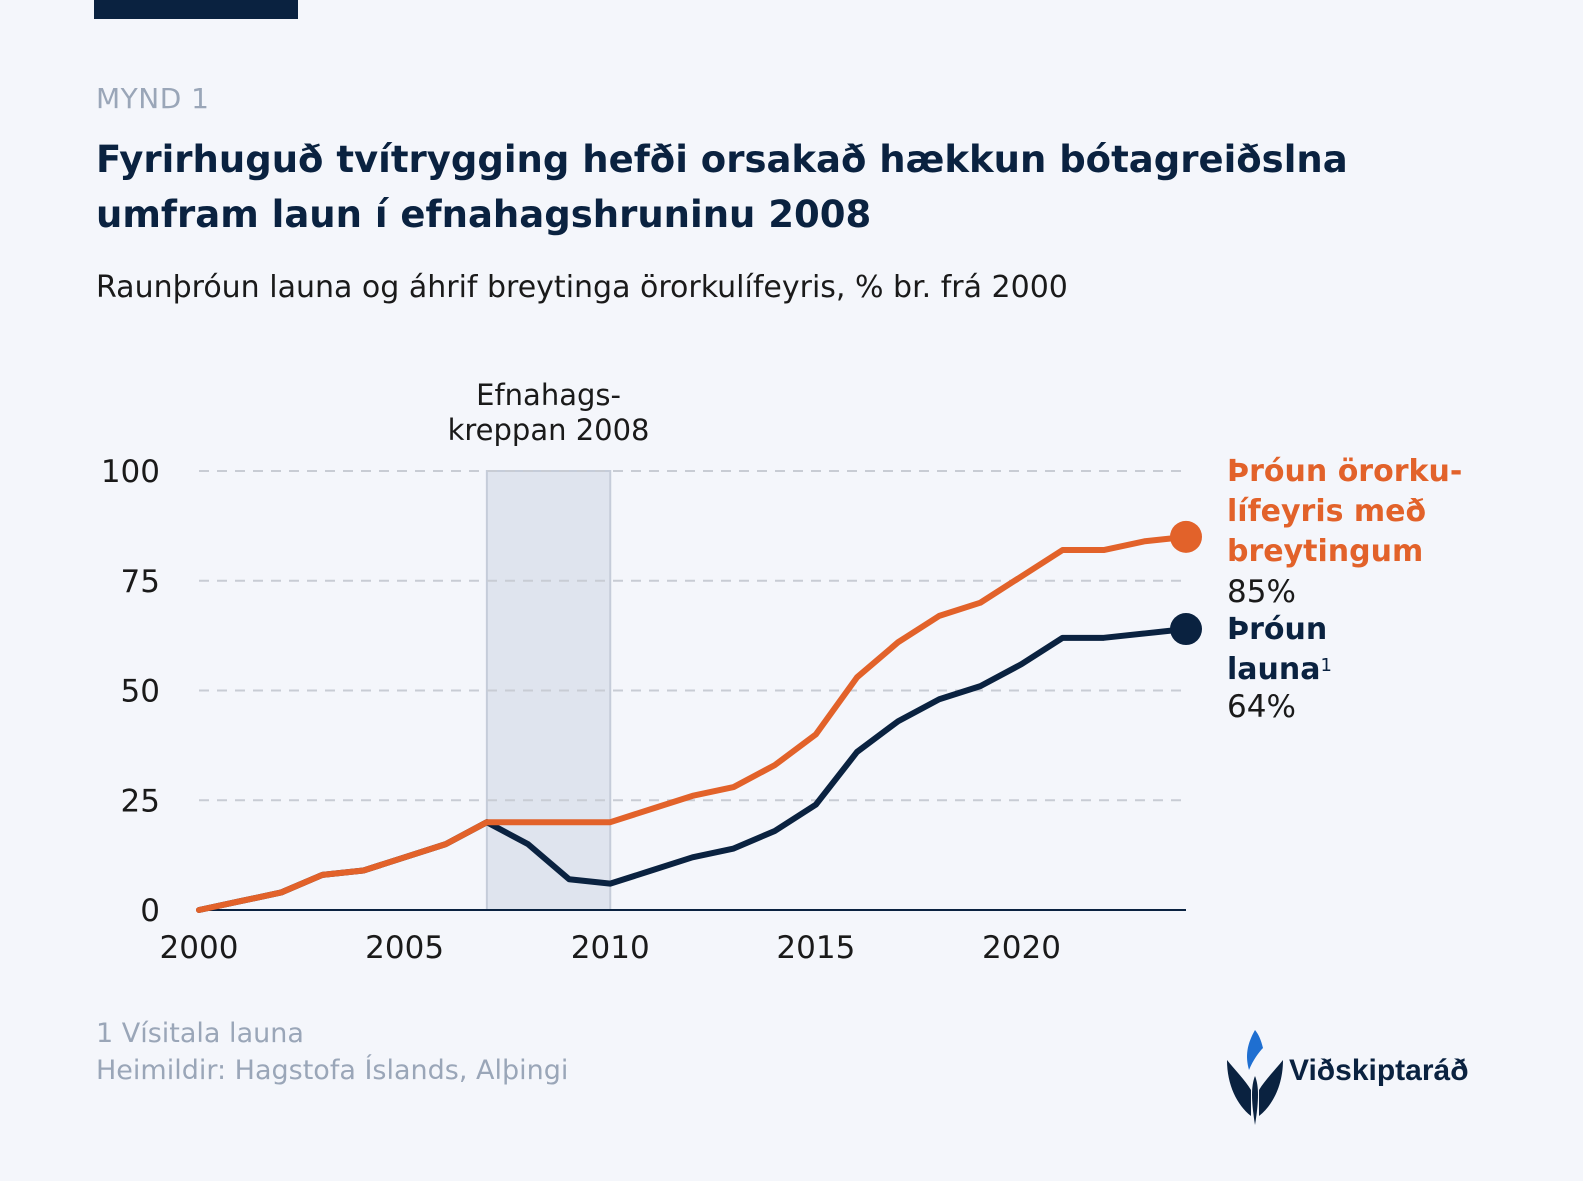 Image resolution: width=1583 pixels, height=1181 pixels. I want to click on logo: Viðskiptaráð, so click(1375, 1080).